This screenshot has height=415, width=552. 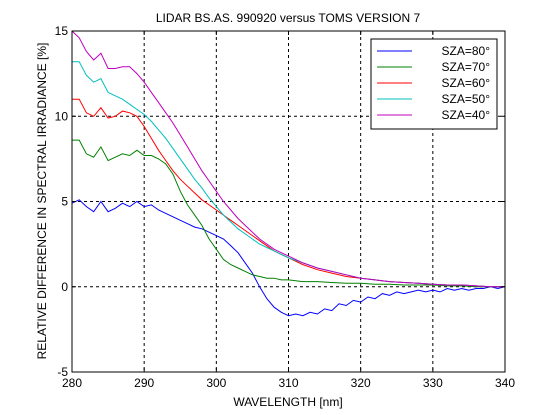 What do you see at coordinates (72, 383) in the screenshot?
I see `x-tick-label: 280` at bounding box center [72, 383].